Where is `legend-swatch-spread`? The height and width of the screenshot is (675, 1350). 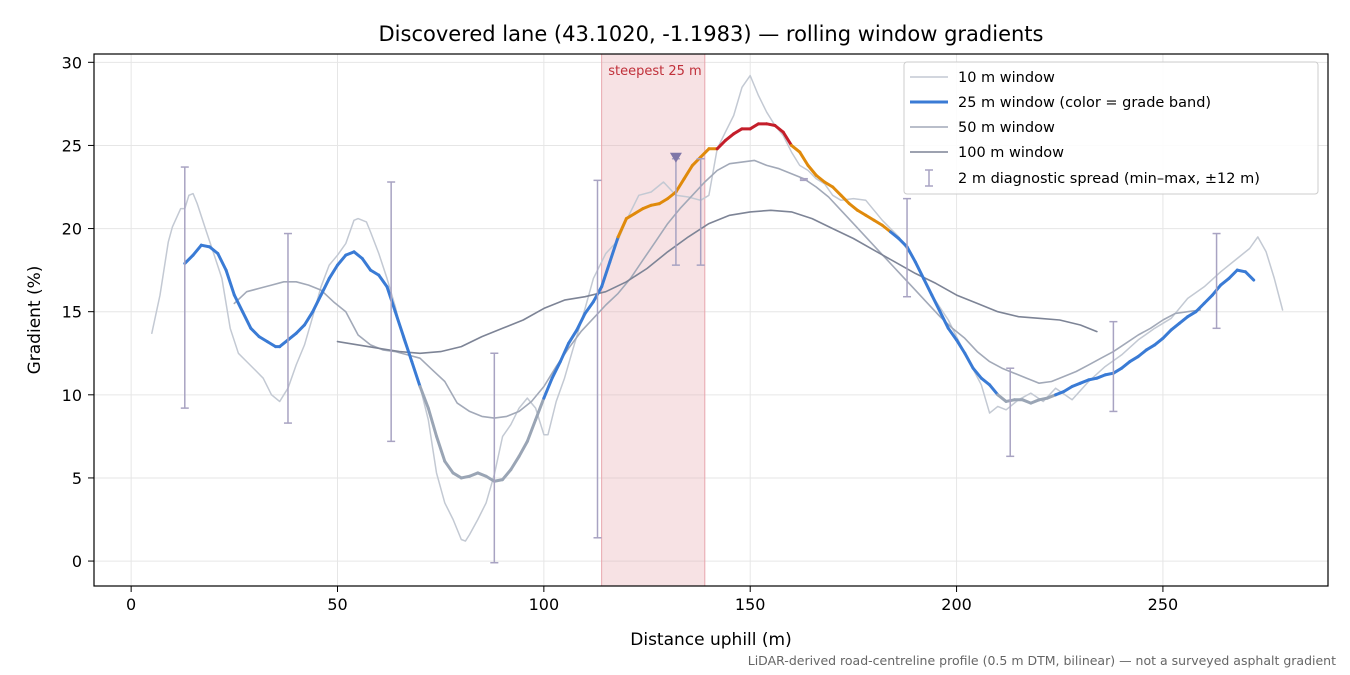 legend-swatch-spread is located at coordinates (929, 178).